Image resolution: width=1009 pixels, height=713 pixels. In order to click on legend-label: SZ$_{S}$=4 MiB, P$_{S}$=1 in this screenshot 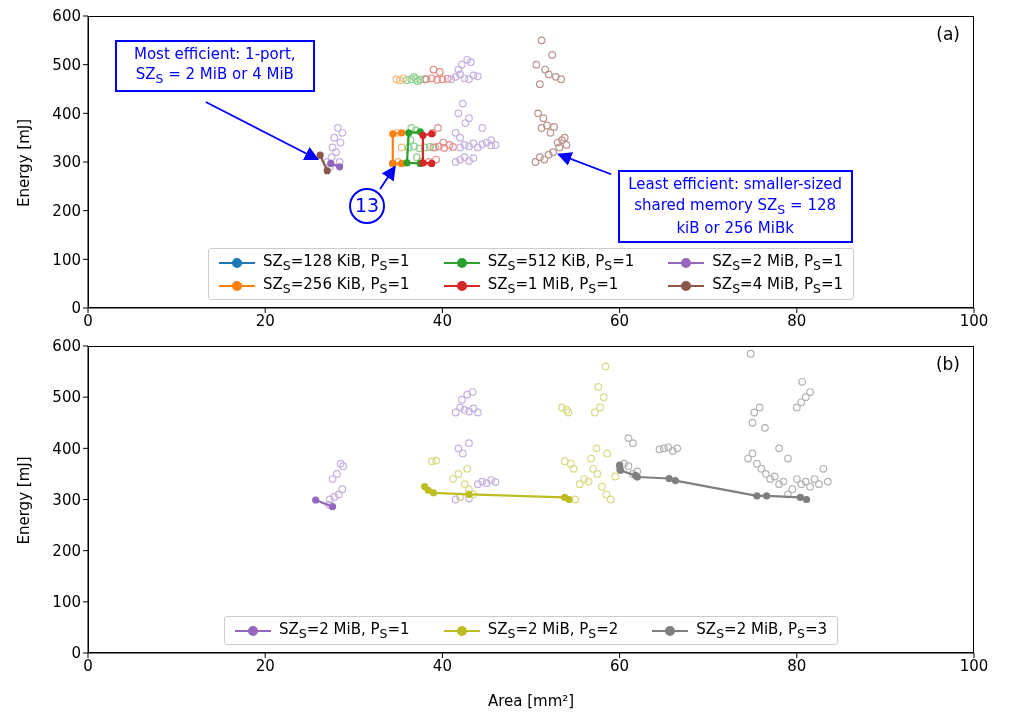, I will do `click(777, 285)`.